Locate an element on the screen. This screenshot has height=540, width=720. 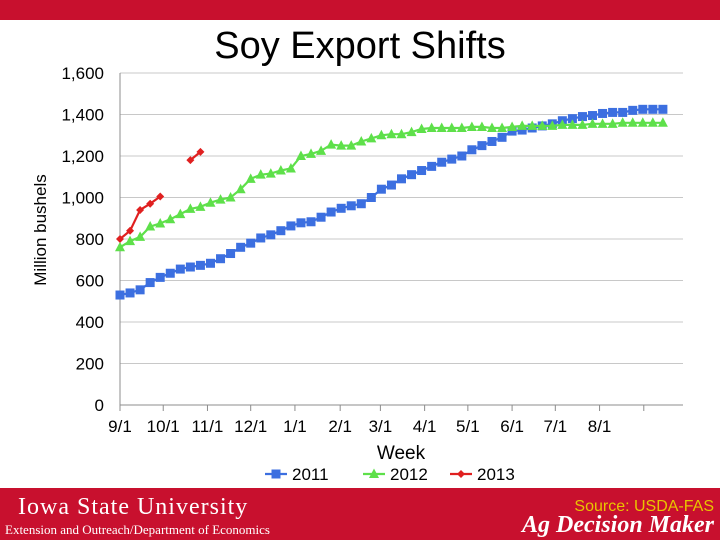
y-tick-label: 1,000 is located at coordinates (82, 198).